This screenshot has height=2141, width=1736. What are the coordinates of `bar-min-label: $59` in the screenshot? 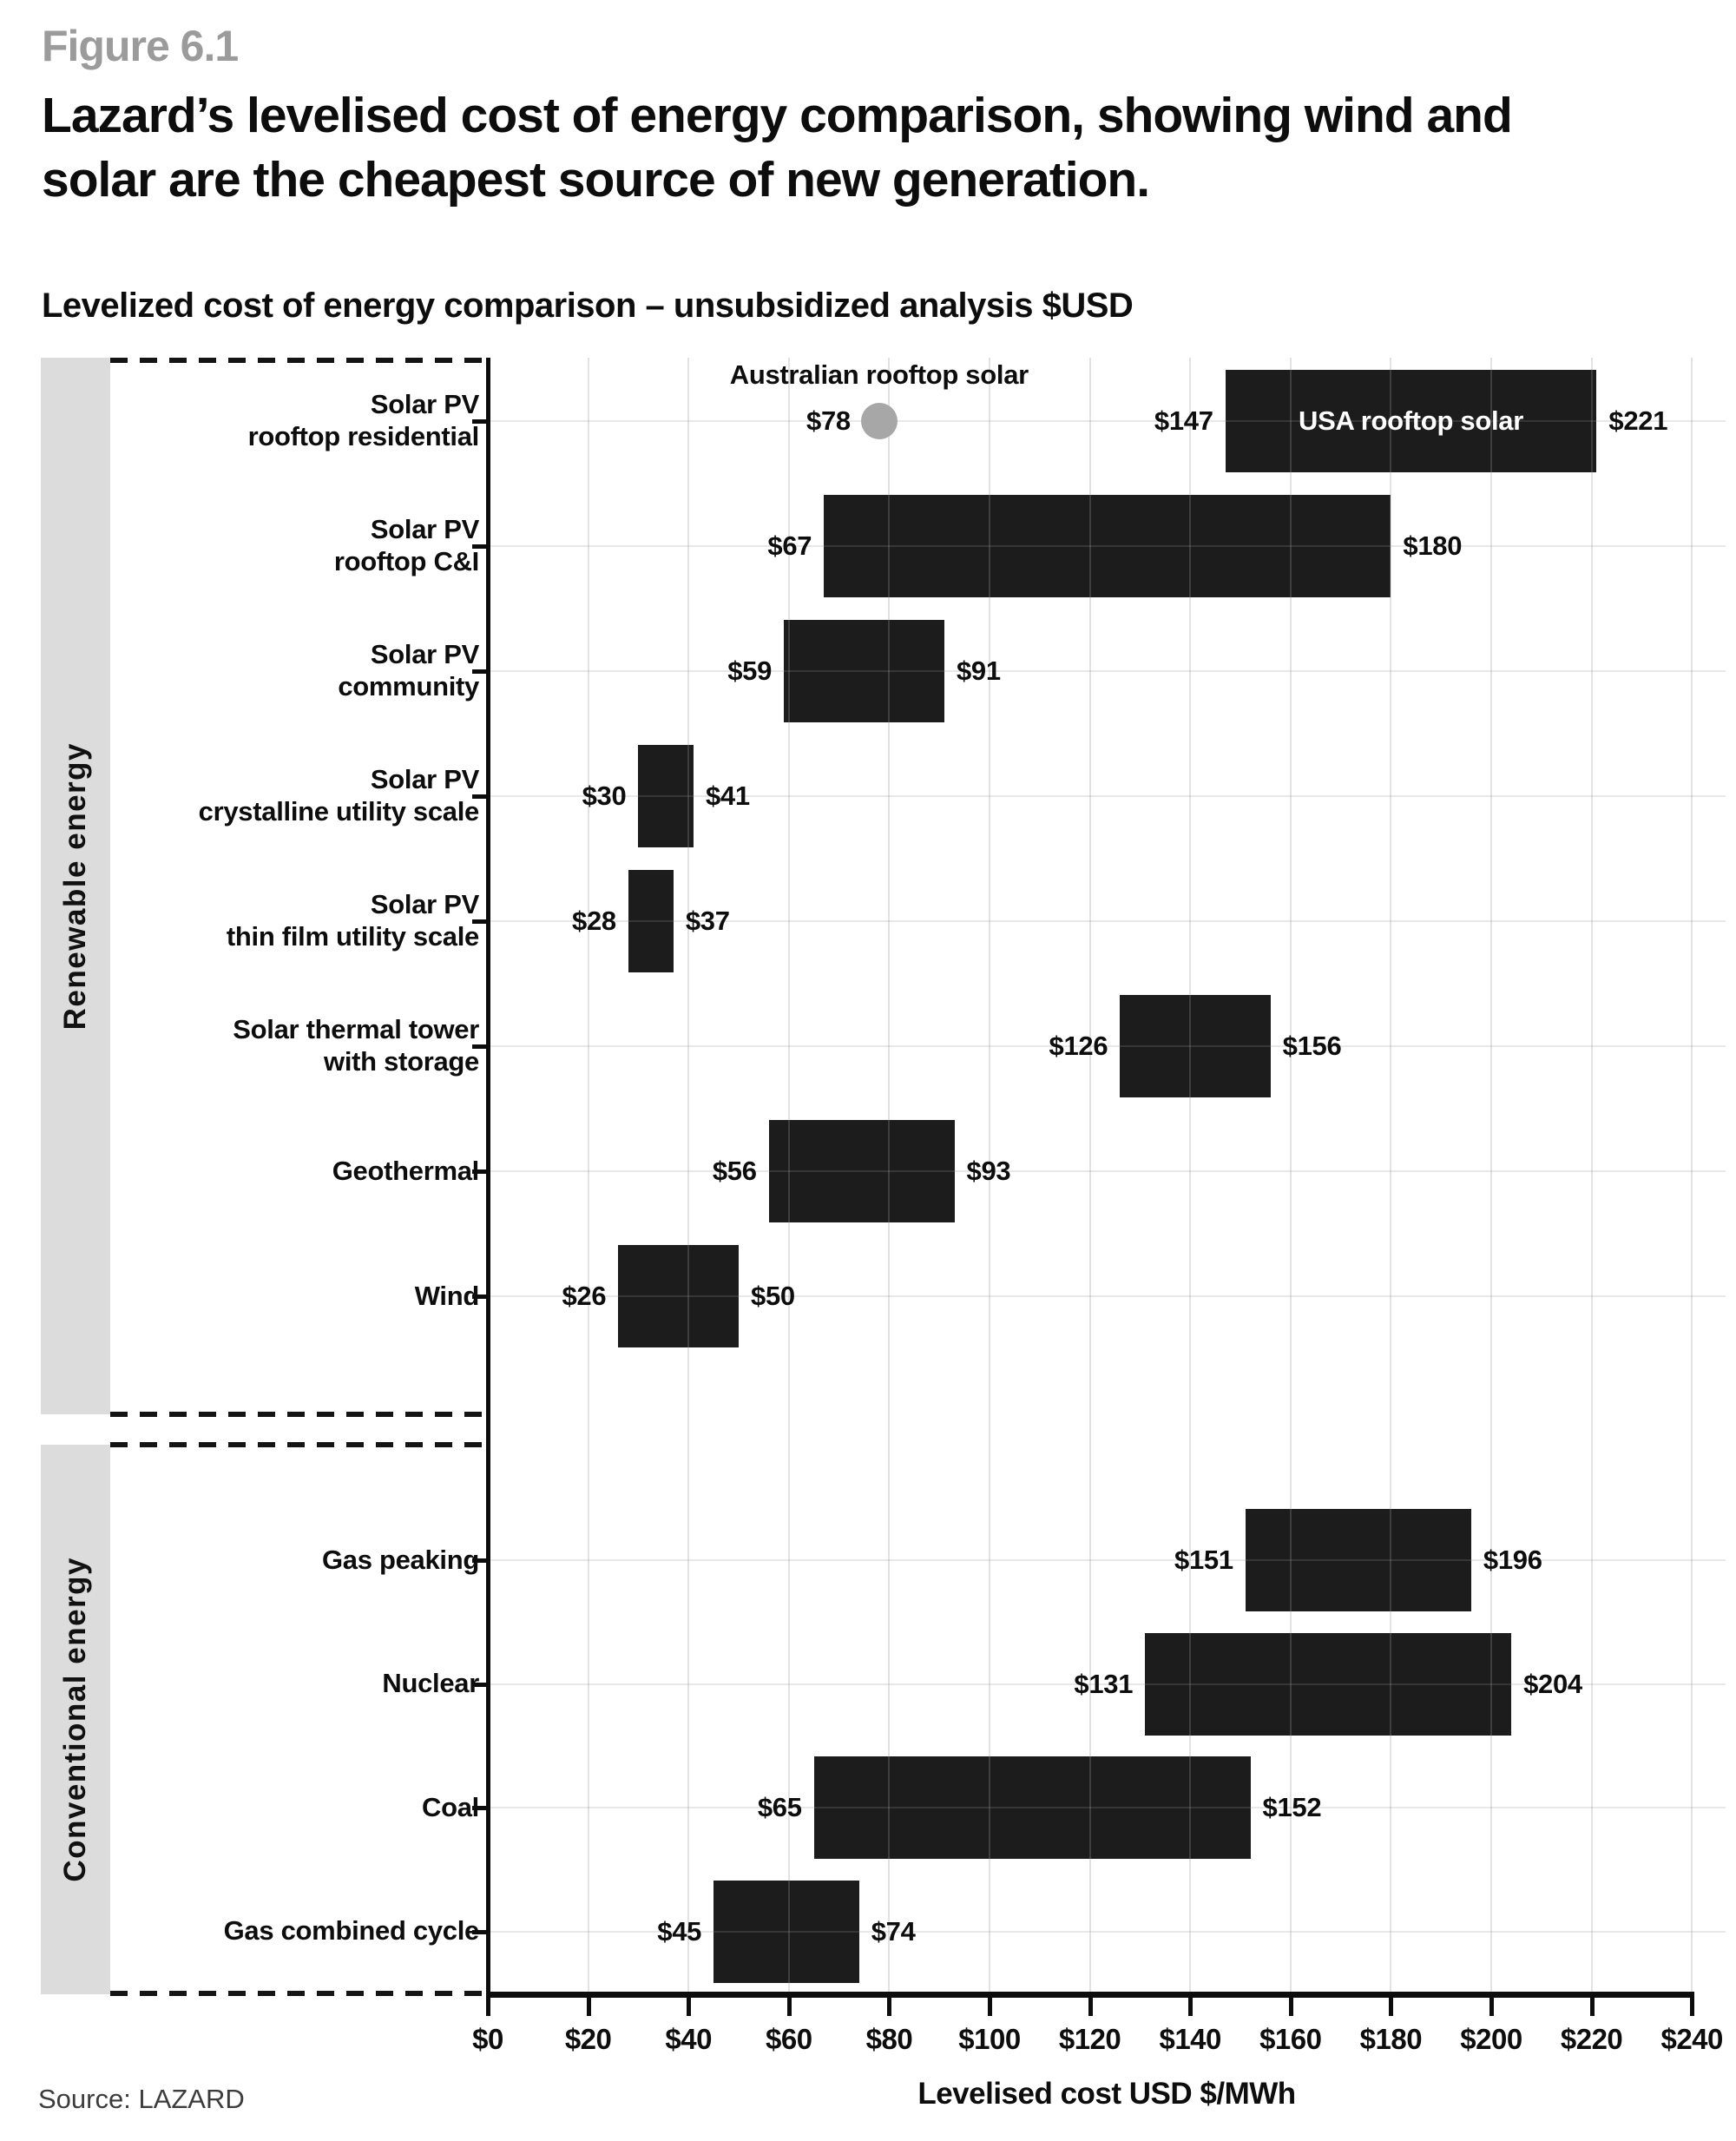 It's located at (750, 671).